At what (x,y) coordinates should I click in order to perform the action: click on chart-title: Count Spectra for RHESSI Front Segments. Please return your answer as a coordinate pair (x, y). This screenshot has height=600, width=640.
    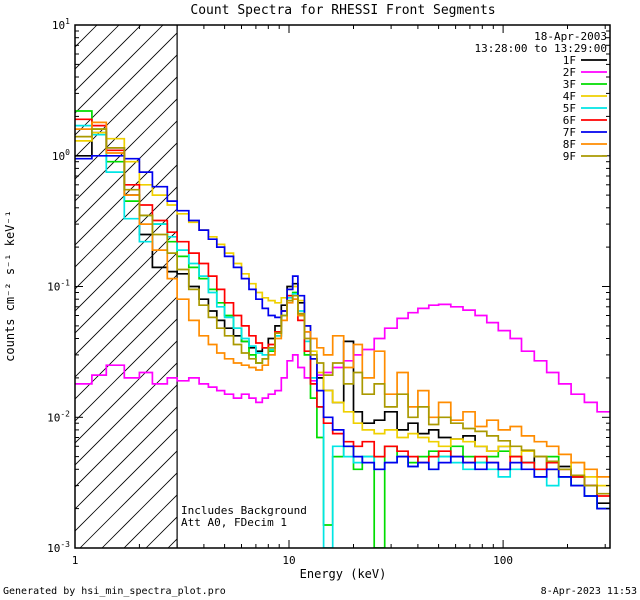
    Looking at the image, I should click on (342, 10).